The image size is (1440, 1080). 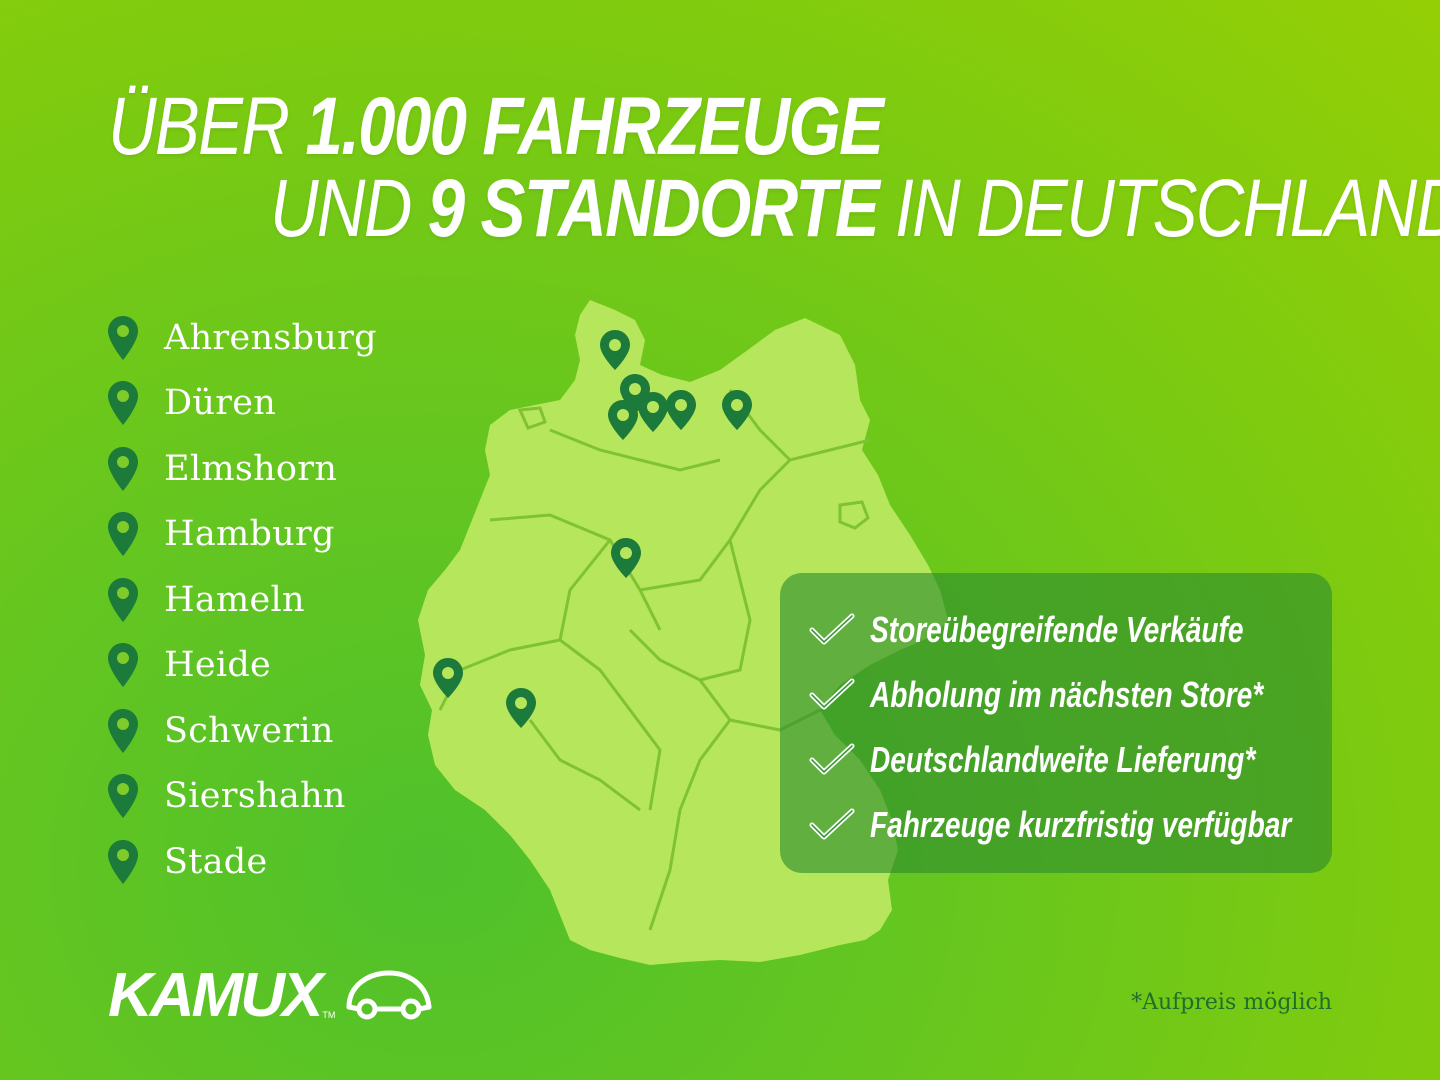 What do you see at coordinates (653, 208) in the screenshot?
I see `headline-locations: 9 STANDORTE` at bounding box center [653, 208].